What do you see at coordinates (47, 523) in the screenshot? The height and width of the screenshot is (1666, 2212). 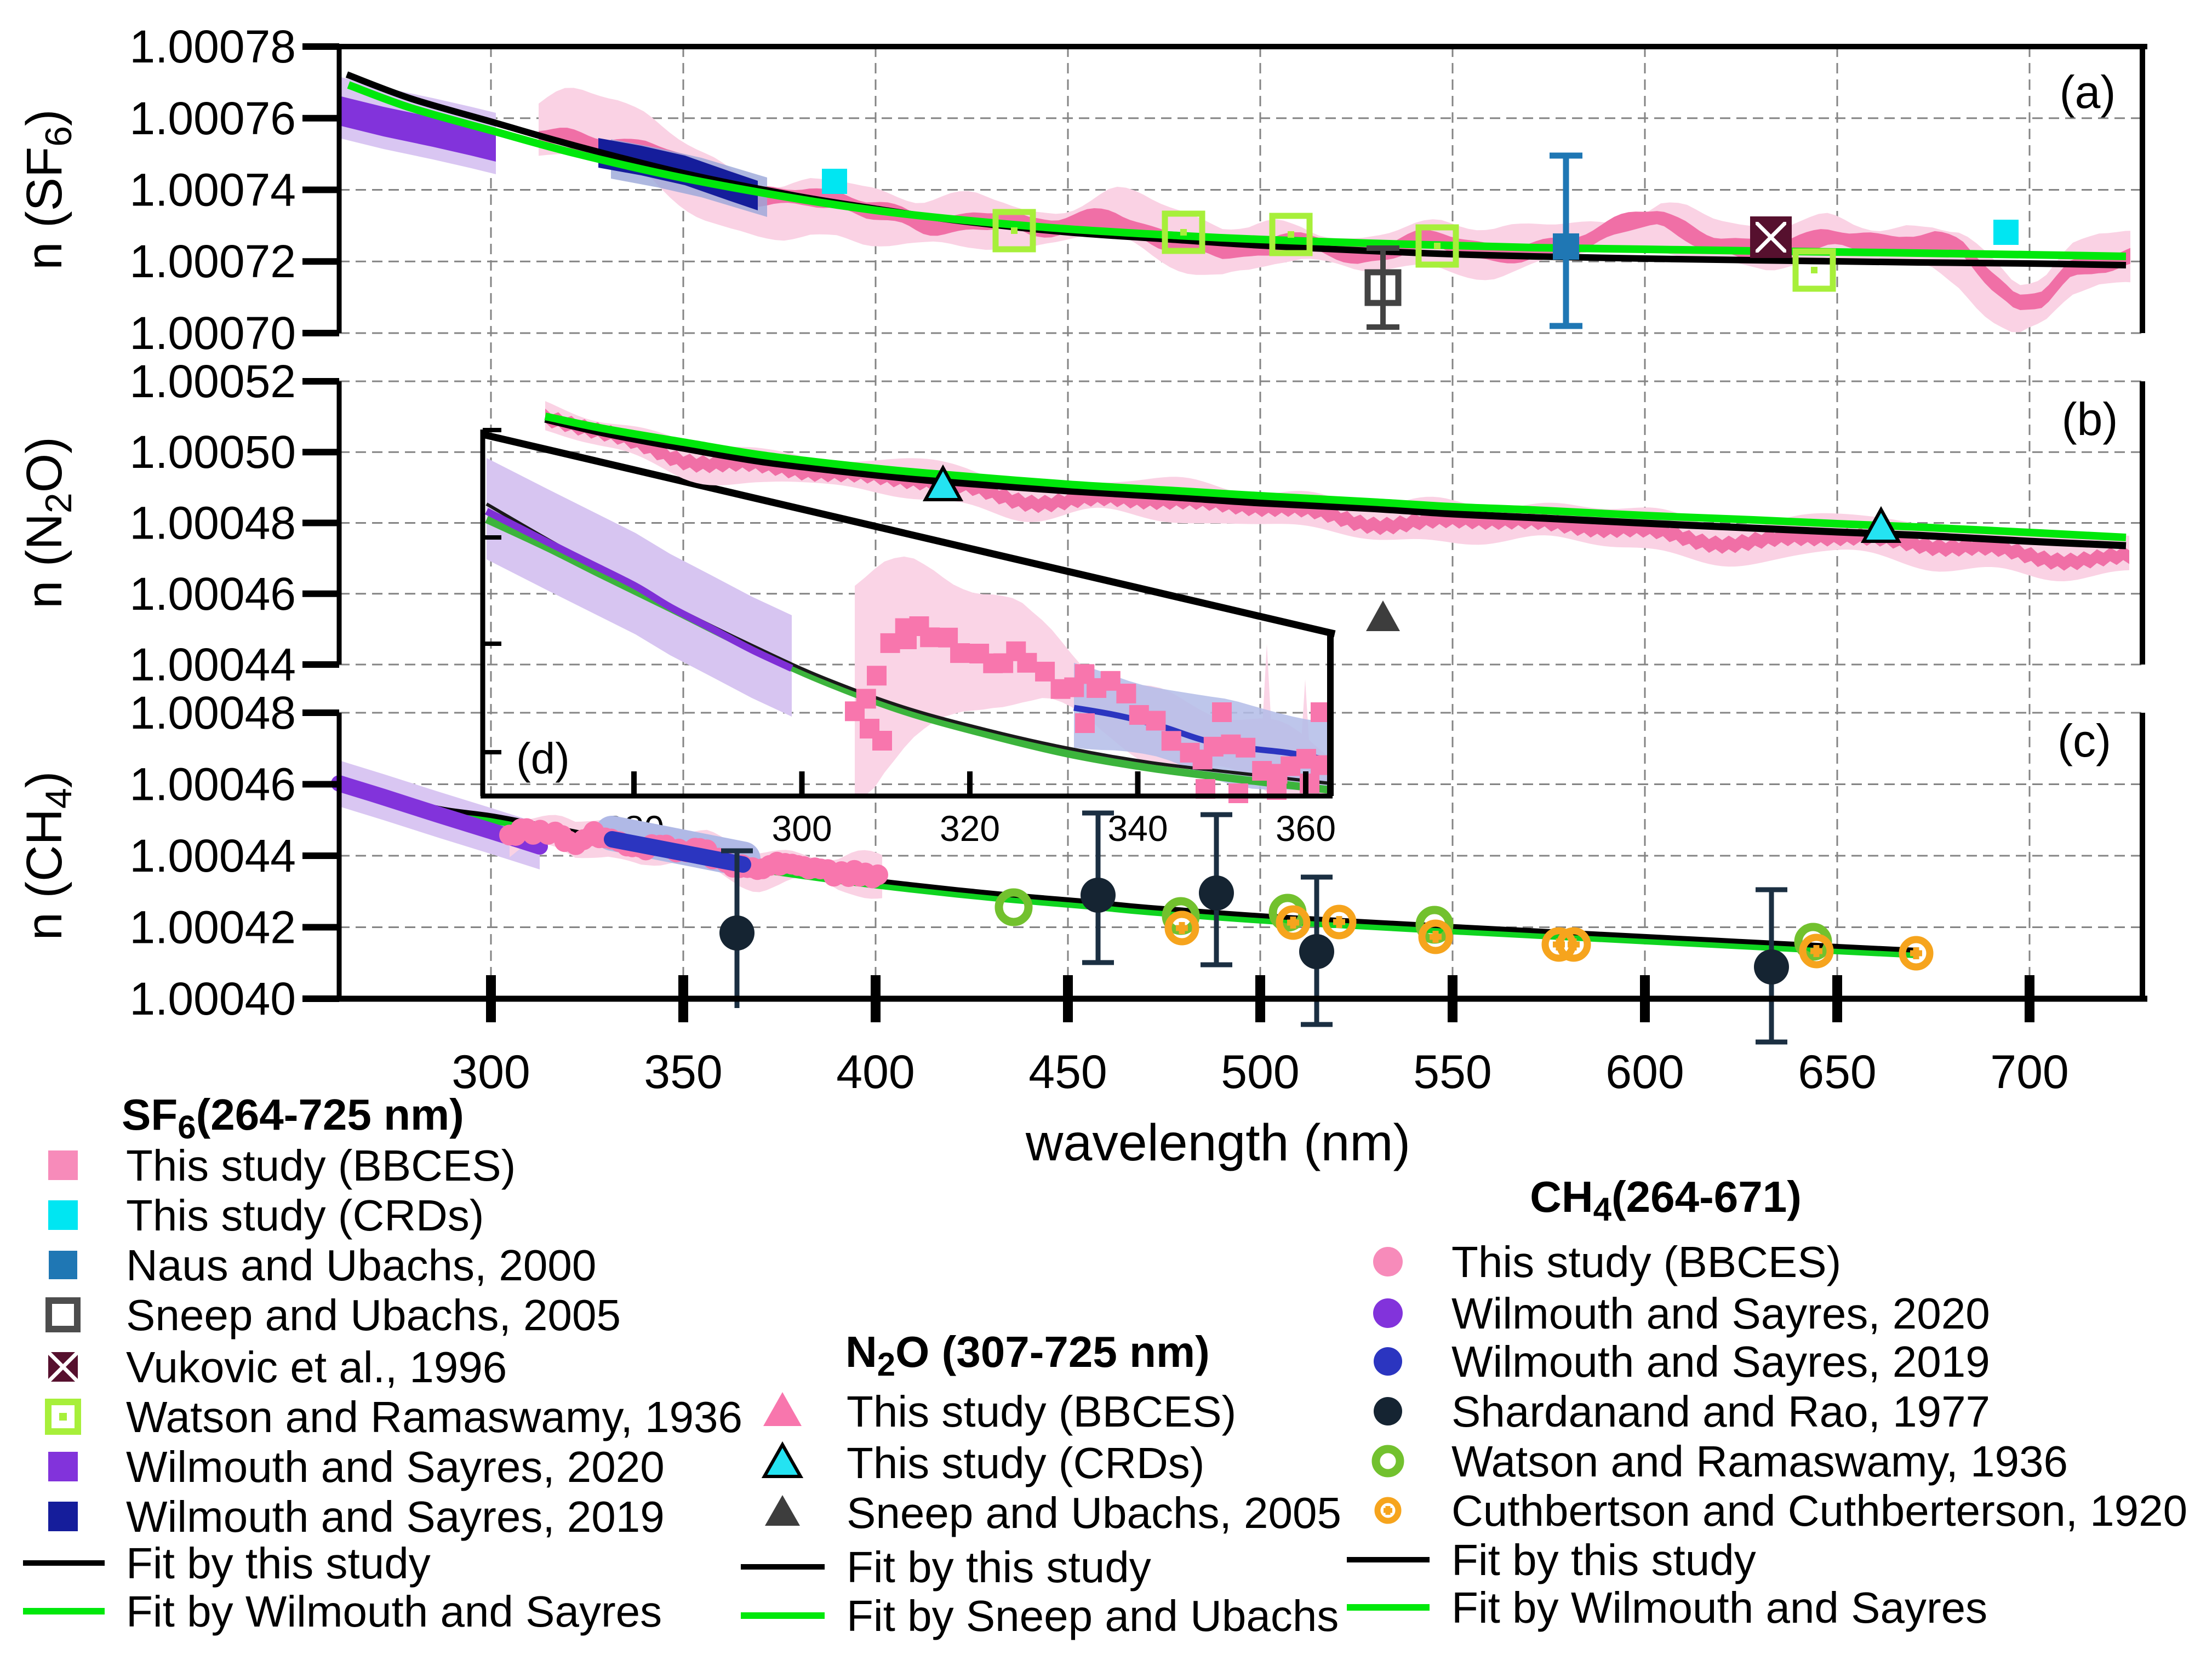 I see `svg-text: n (N2O)` at bounding box center [47, 523].